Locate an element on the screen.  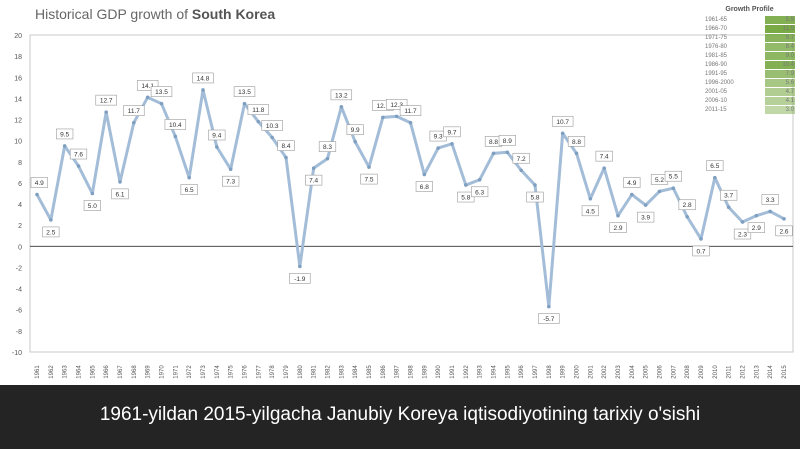
x-tick-label: 1963 is located at coordinates (66, 372).